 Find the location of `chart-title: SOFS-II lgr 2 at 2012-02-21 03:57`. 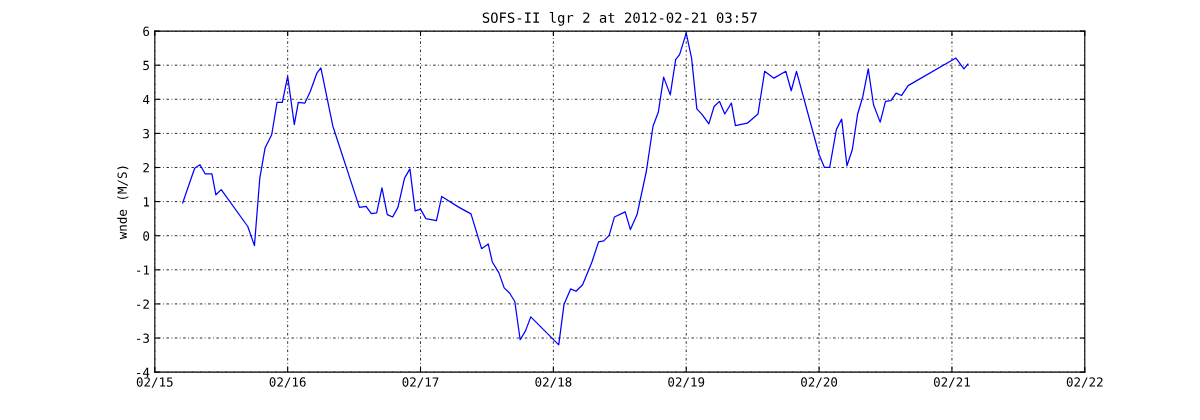

chart-title: SOFS-II lgr 2 at 2012-02-21 03:57 is located at coordinates (619, 19).